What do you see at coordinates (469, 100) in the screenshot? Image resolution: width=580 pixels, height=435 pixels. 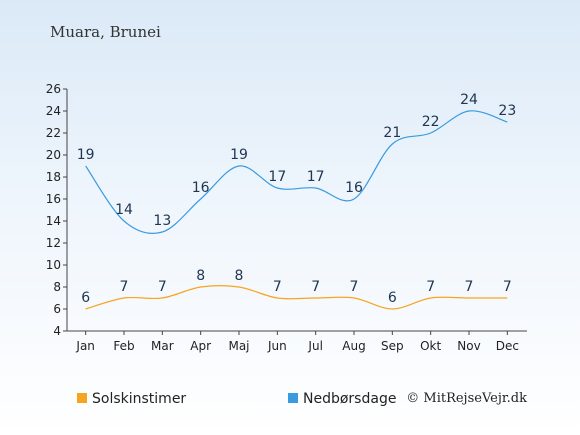 I see `data-label: 24` at bounding box center [469, 100].